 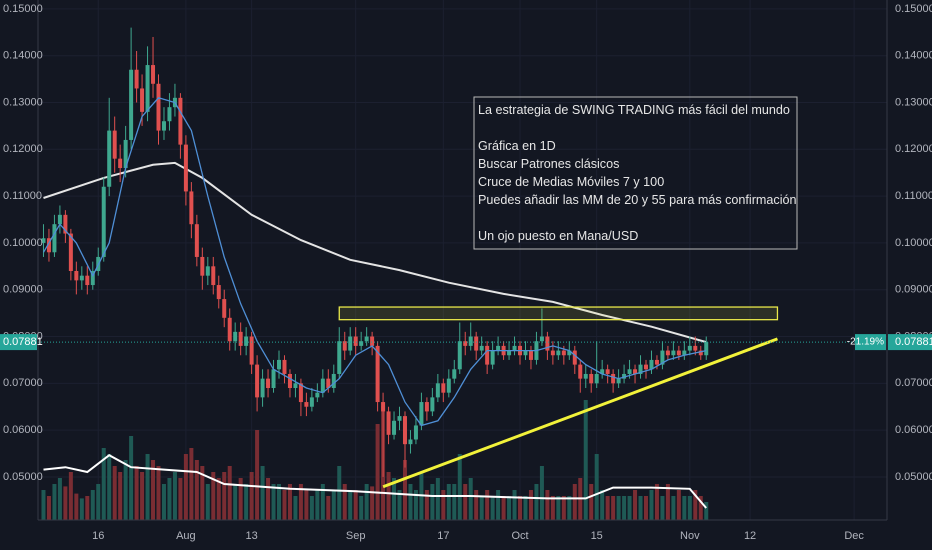 What do you see at coordinates (913, 9) in the screenshot?
I see `y-tick-label: 0.15000` at bounding box center [913, 9].